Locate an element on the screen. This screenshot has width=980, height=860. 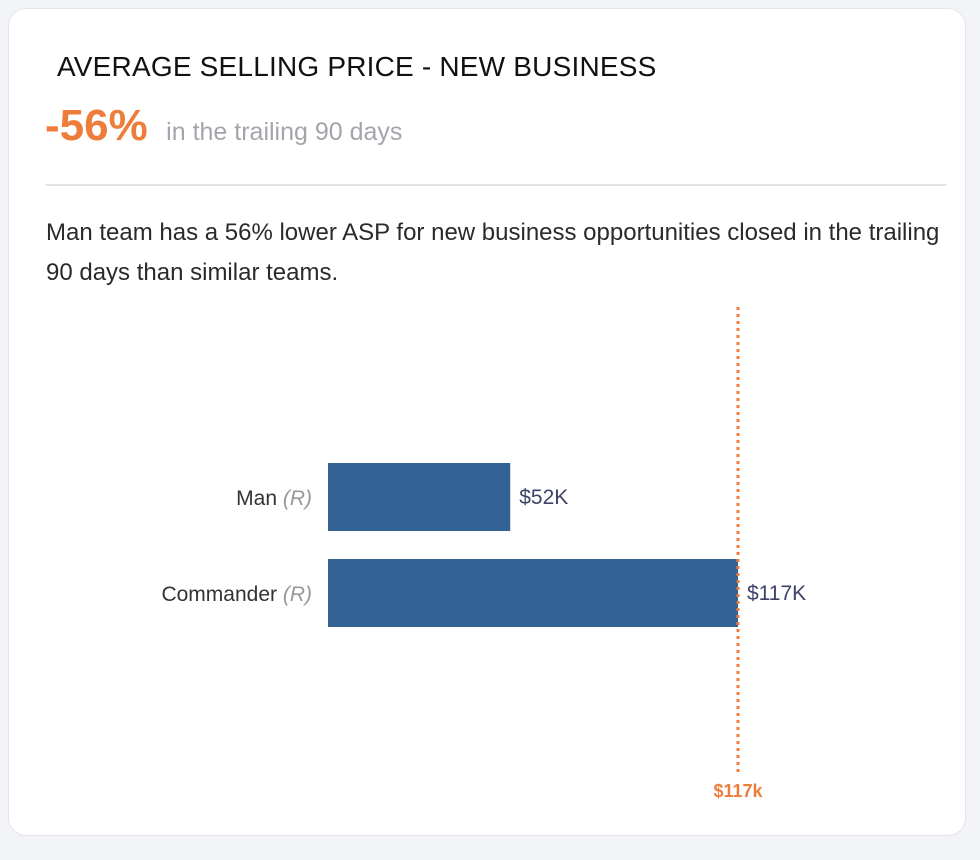
category-label: Man (R) is located at coordinates (274, 498).